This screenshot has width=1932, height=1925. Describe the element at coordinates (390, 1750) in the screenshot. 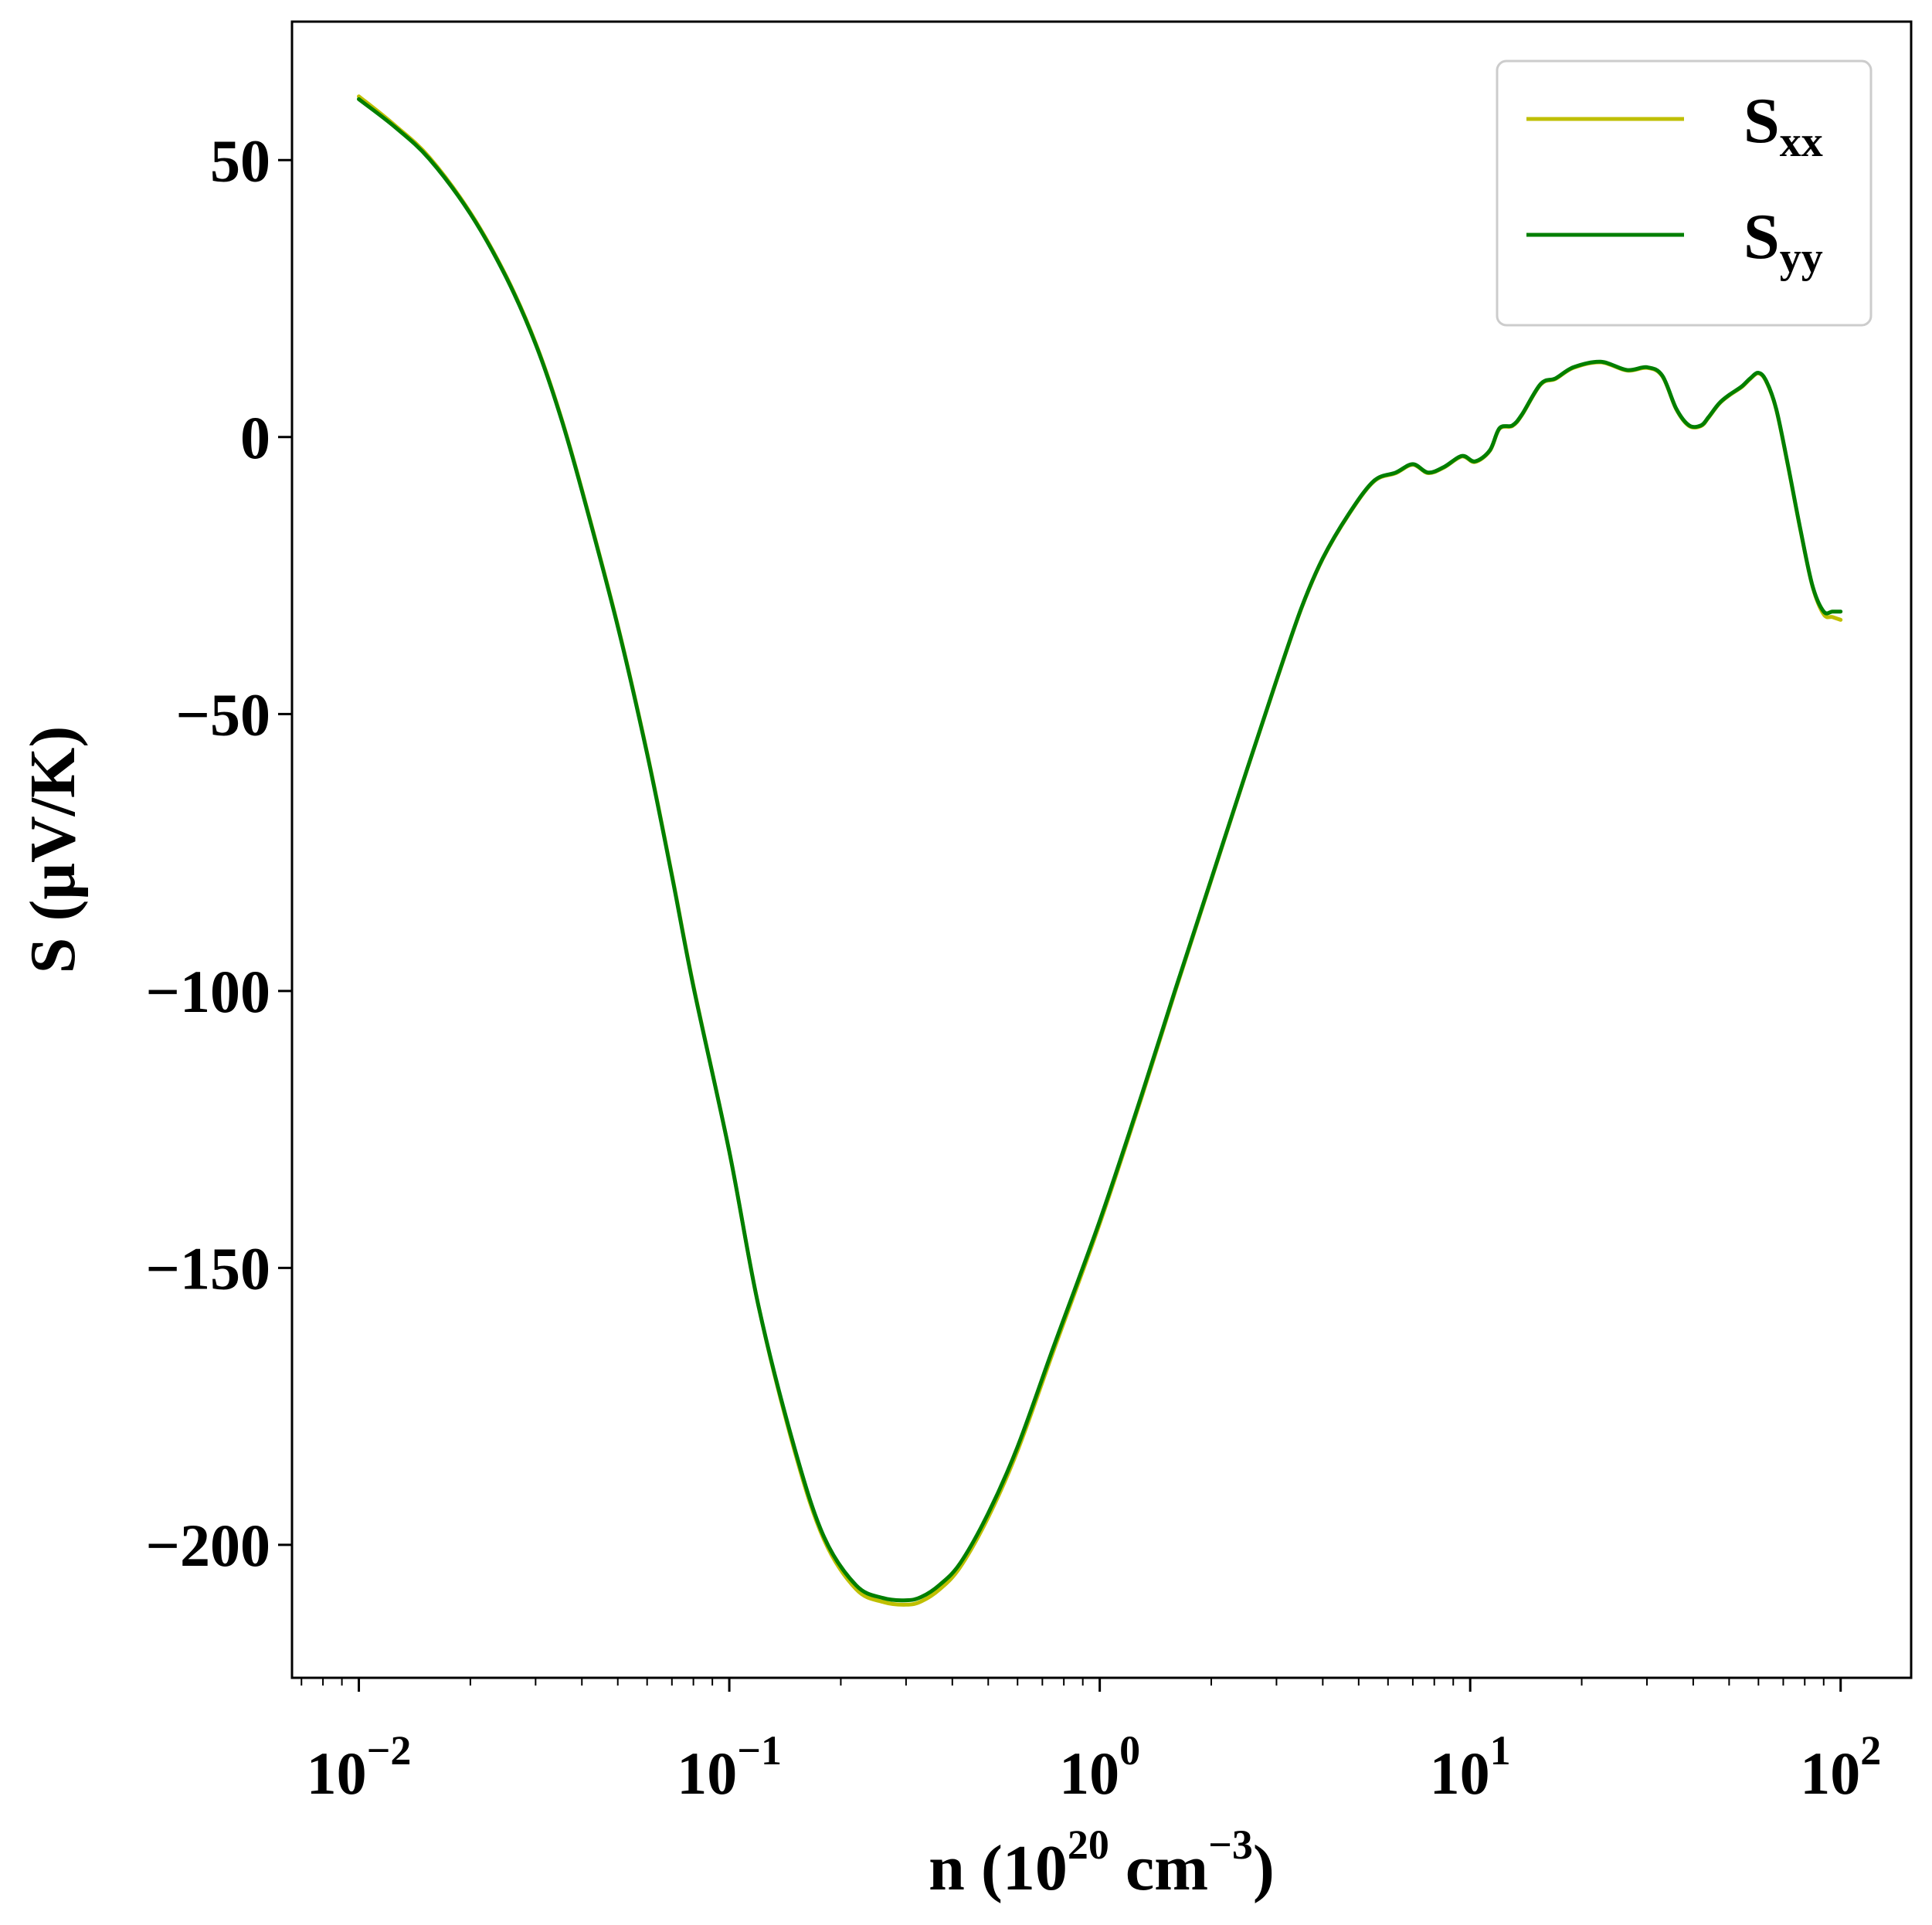

I see `x-tick-label-exp: −2` at that location.